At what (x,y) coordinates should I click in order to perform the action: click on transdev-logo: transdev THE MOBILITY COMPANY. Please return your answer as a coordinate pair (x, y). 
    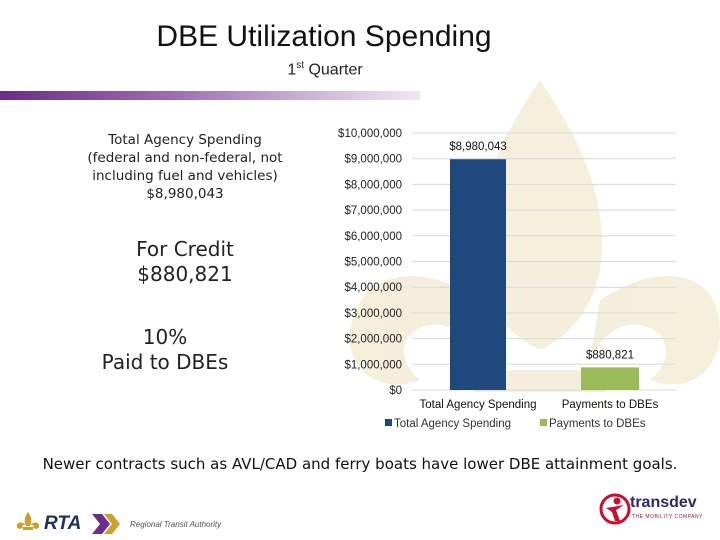
    Looking at the image, I should click on (653, 512).